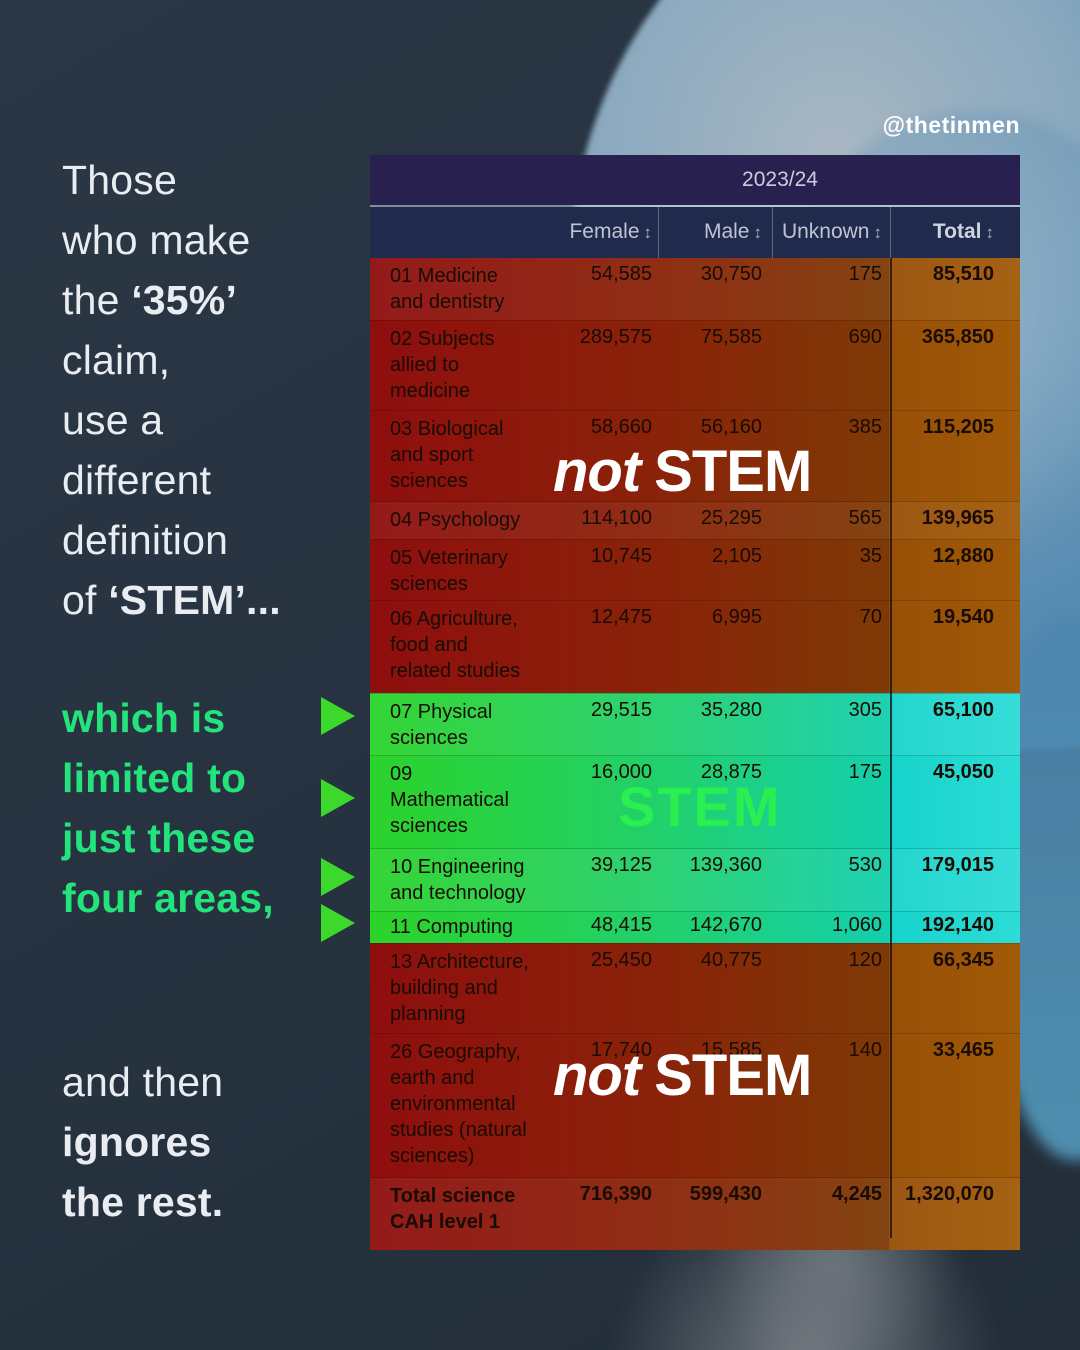 The image size is (1080, 1350). Describe the element at coordinates (725, 865) in the screenshot. I see `cell-male: 139,360` at that location.